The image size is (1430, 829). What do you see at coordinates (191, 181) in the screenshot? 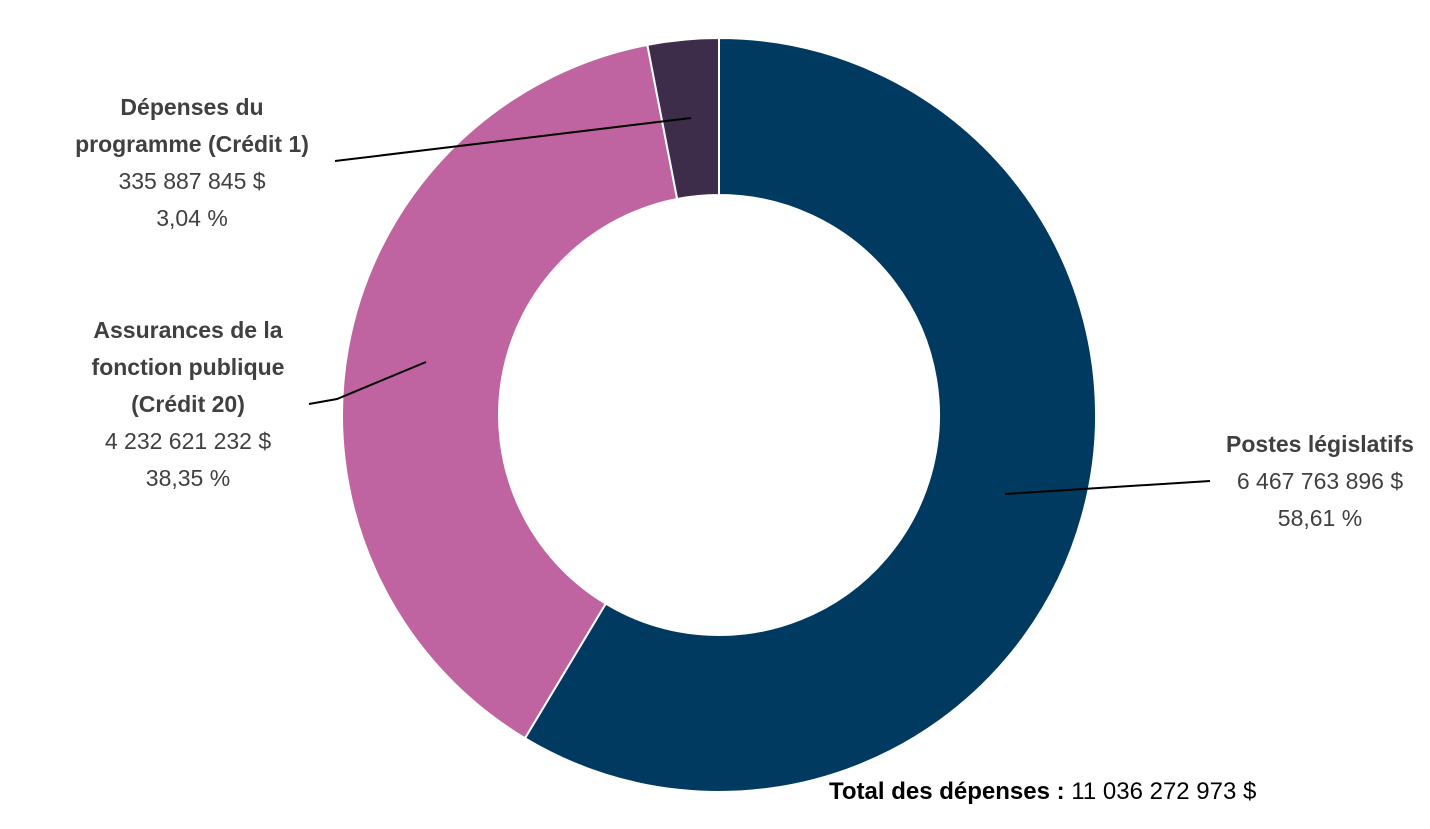
I see `slice-value: 335 887 845 $` at bounding box center [191, 181].